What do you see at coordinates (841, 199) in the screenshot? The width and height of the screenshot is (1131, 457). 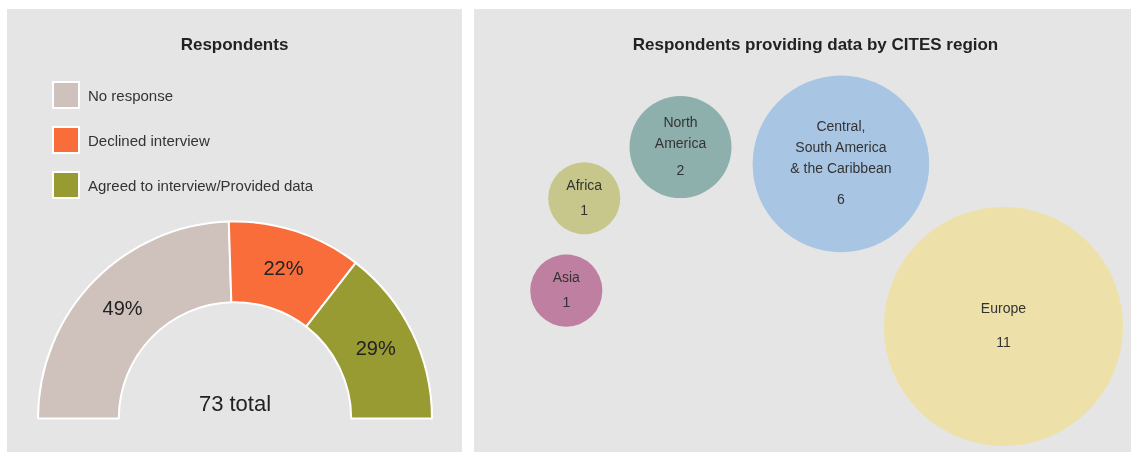 I see `data-label: 6` at bounding box center [841, 199].